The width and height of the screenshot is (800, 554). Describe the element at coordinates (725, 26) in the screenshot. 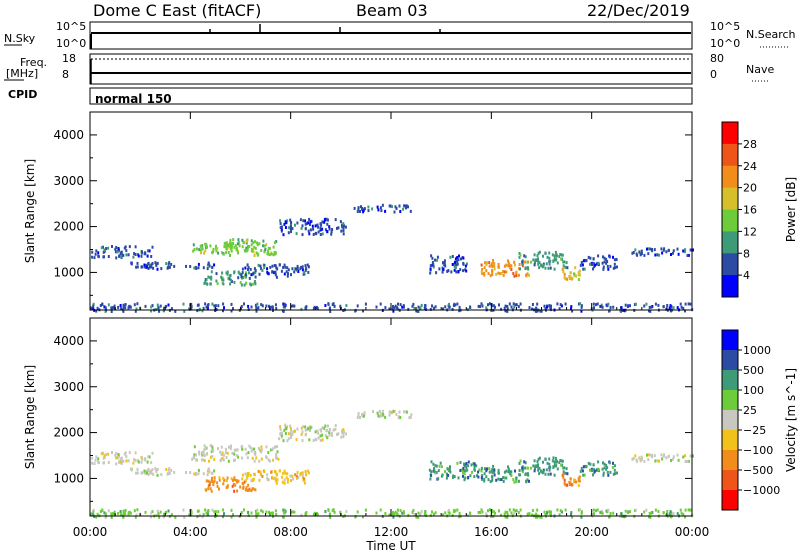

I see `nsearch-tick-top: 10^5` at that location.